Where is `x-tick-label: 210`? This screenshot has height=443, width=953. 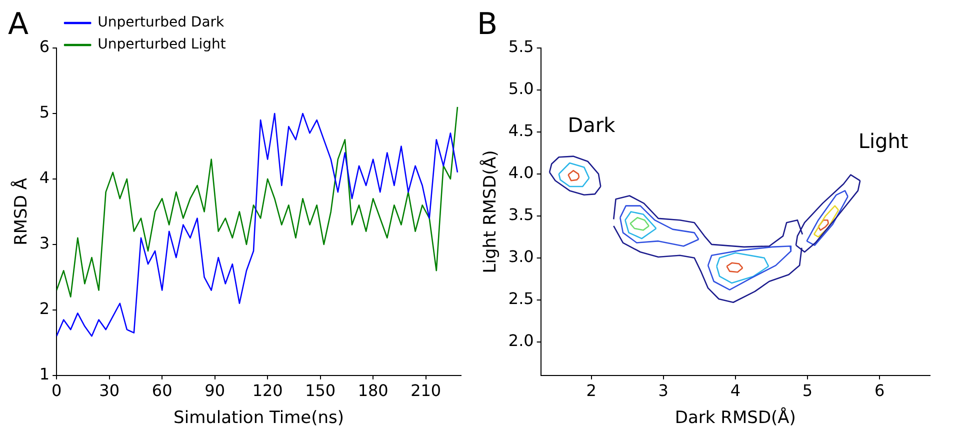
x-tick-label: 210 is located at coordinates (426, 390).